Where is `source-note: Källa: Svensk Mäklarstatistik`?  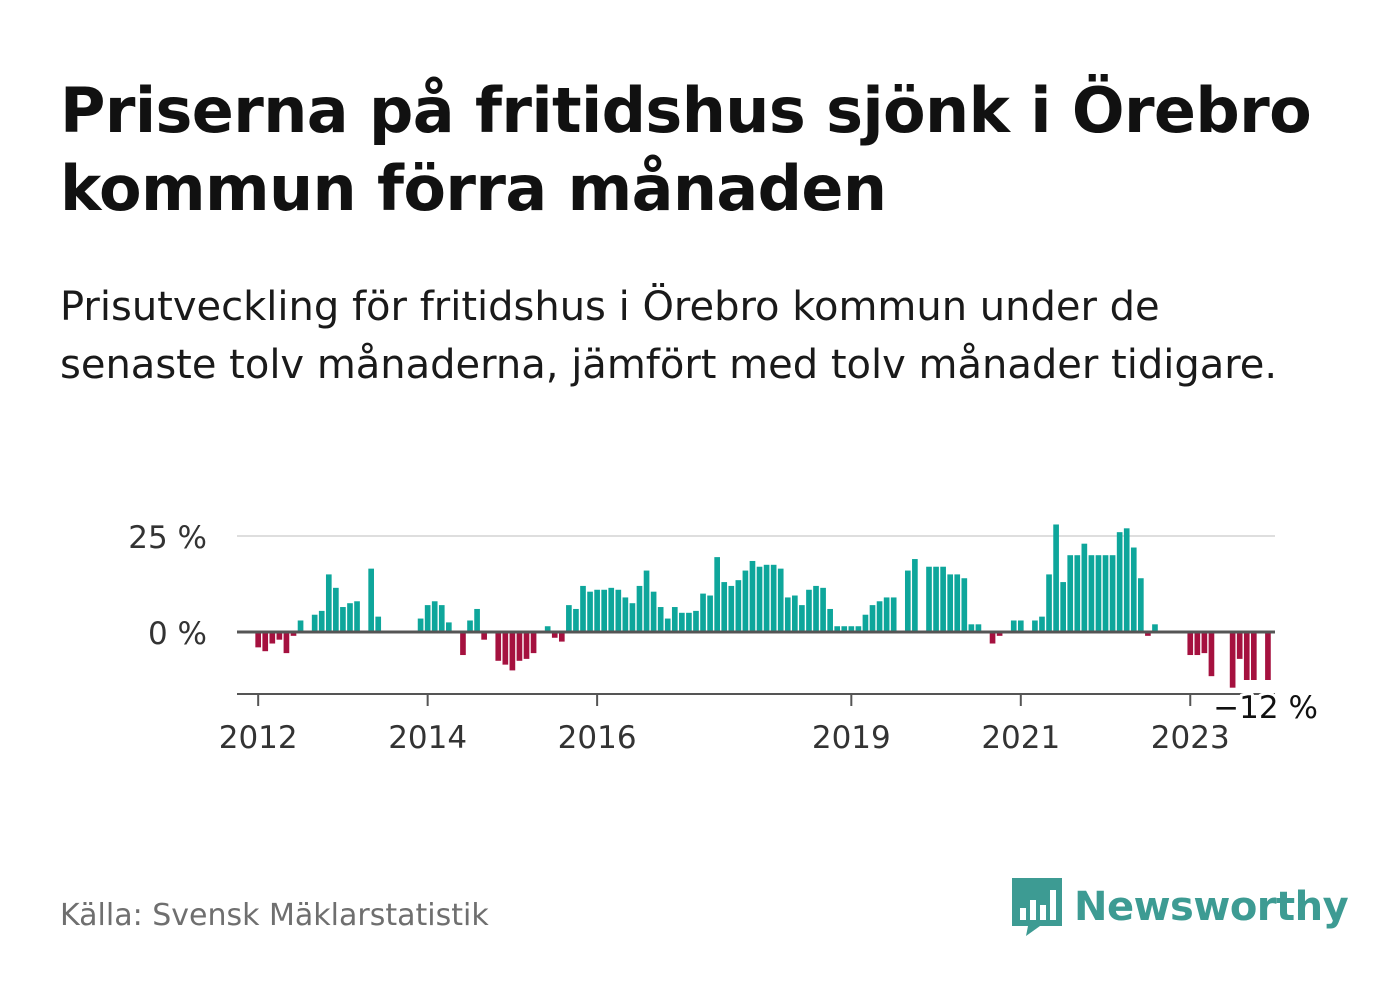
source-note: Källa: Svensk Mäklarstatistik is located at coordinates (274, 915).